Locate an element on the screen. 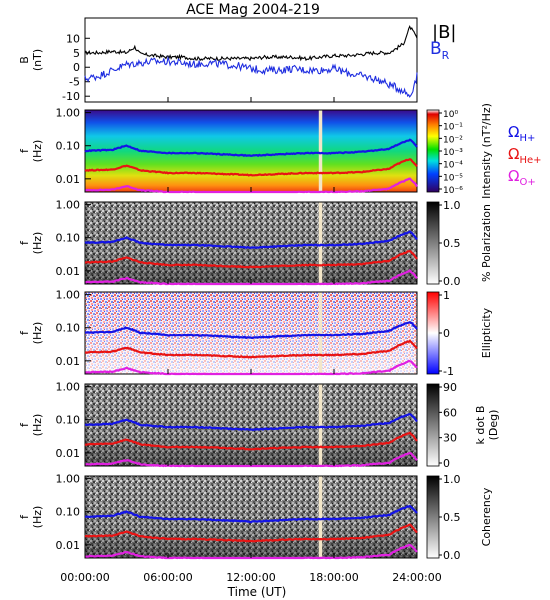 Image resolution: width=550 pixels, height=600 pixels. colorbar-label: Coherency is located at coordinates (486, 516).